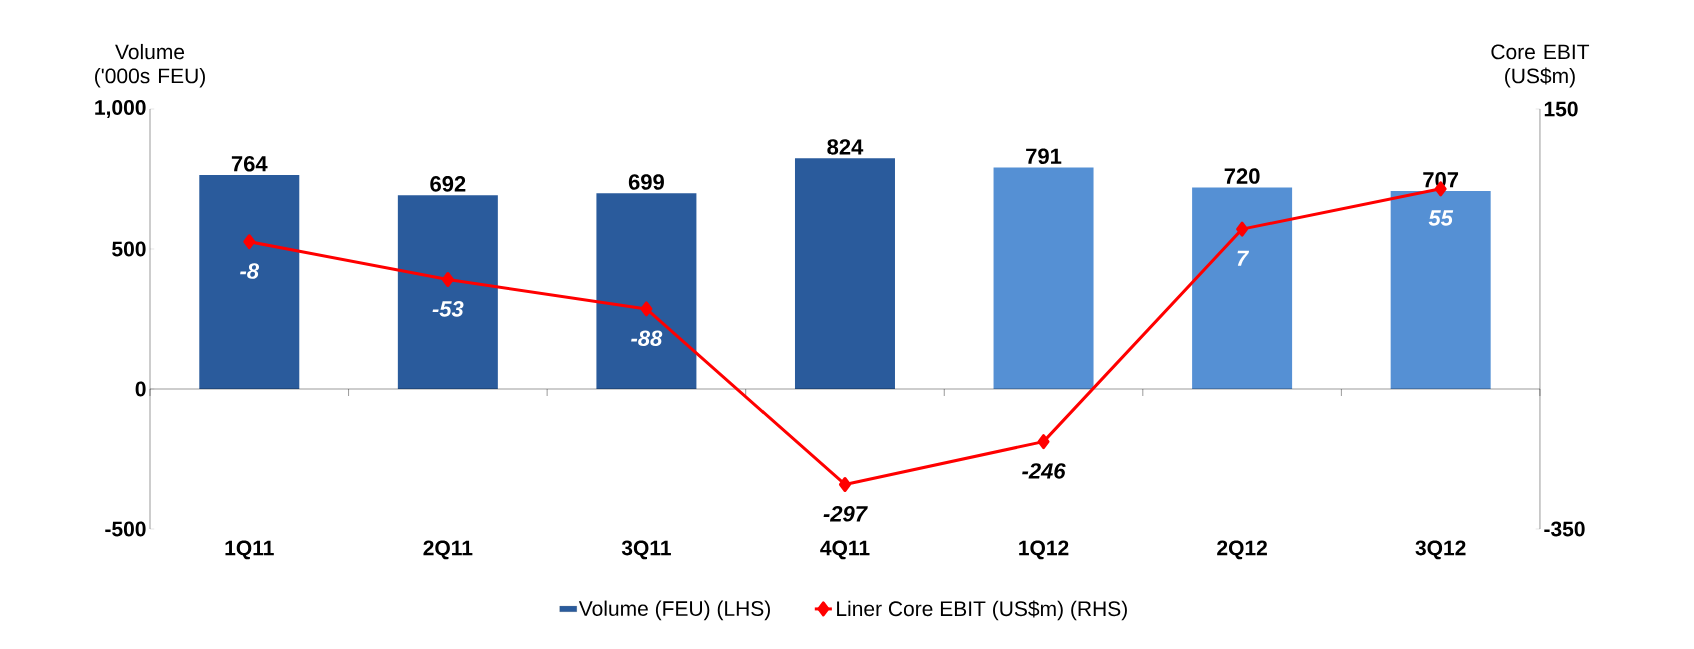 The image size is (1694, 649). I want to click on data-label: 720, so click(1242, 176).